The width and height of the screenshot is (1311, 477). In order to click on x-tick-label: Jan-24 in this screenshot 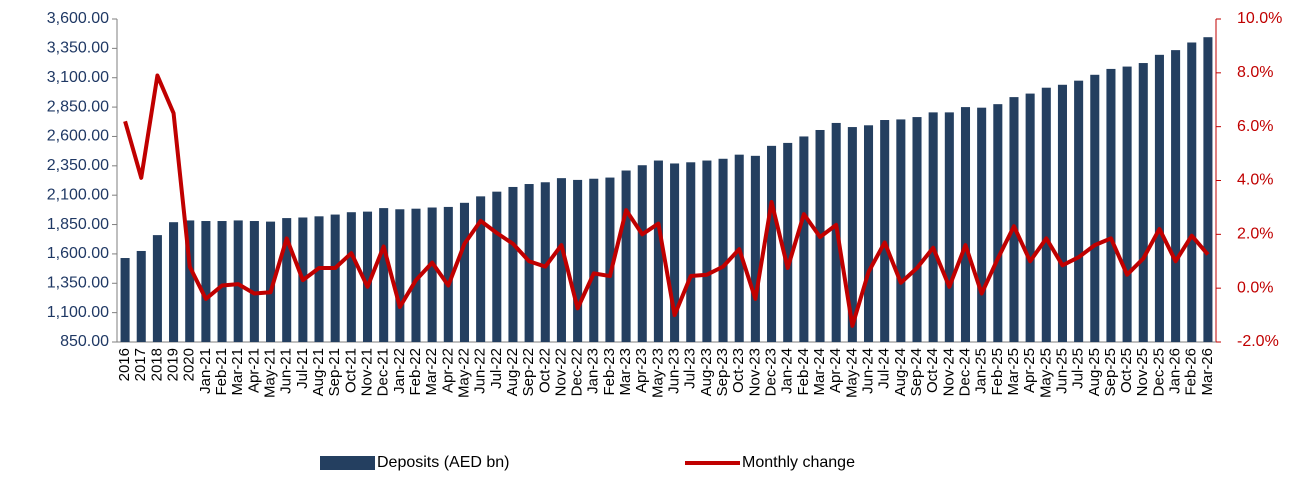, I will do `click(787, 371)`.